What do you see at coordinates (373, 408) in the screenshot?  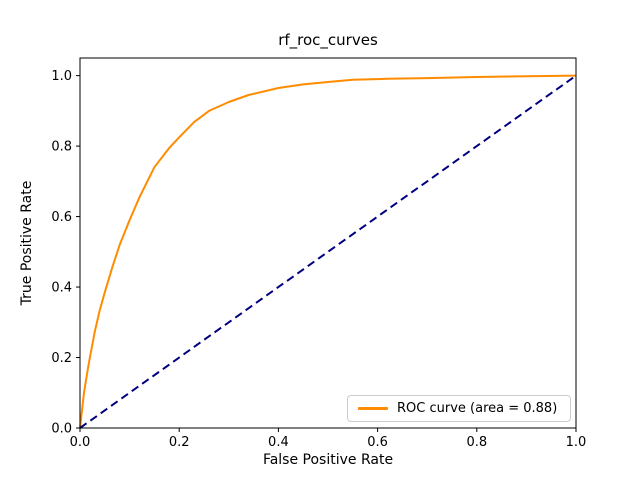 I see `legend-roc-line-swatch` at bounding box center [373, 408].